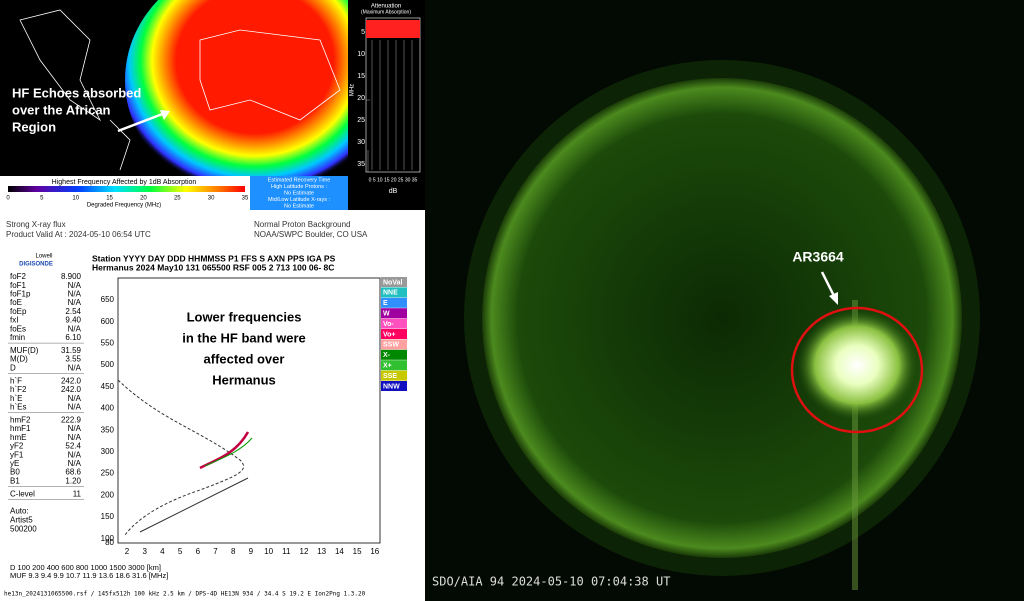  Describe the element at coordinates (361, 142) in the screenshot. I see `attenuation-ytick: 30` at that location.